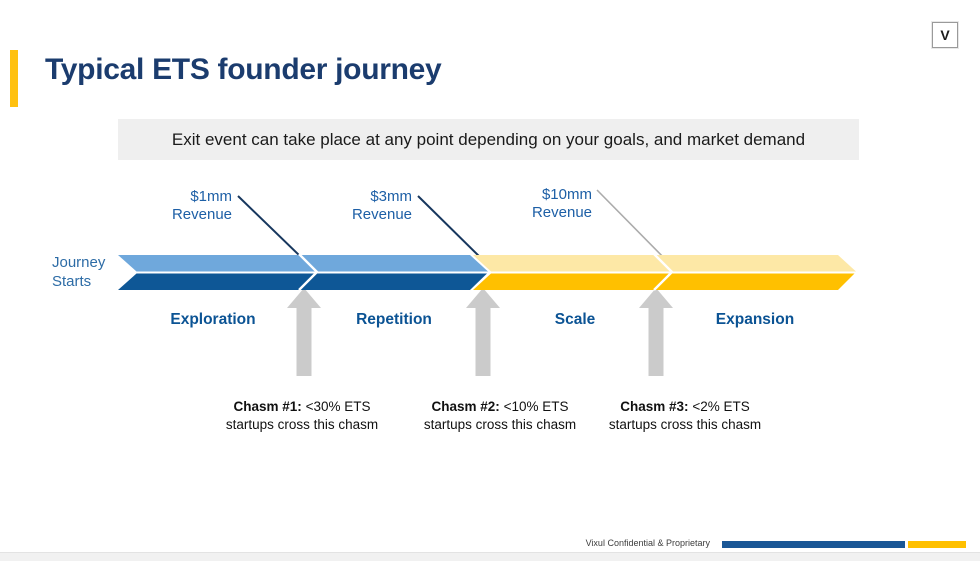  I want to click on bottom-edge-strip, so click(490, 556).